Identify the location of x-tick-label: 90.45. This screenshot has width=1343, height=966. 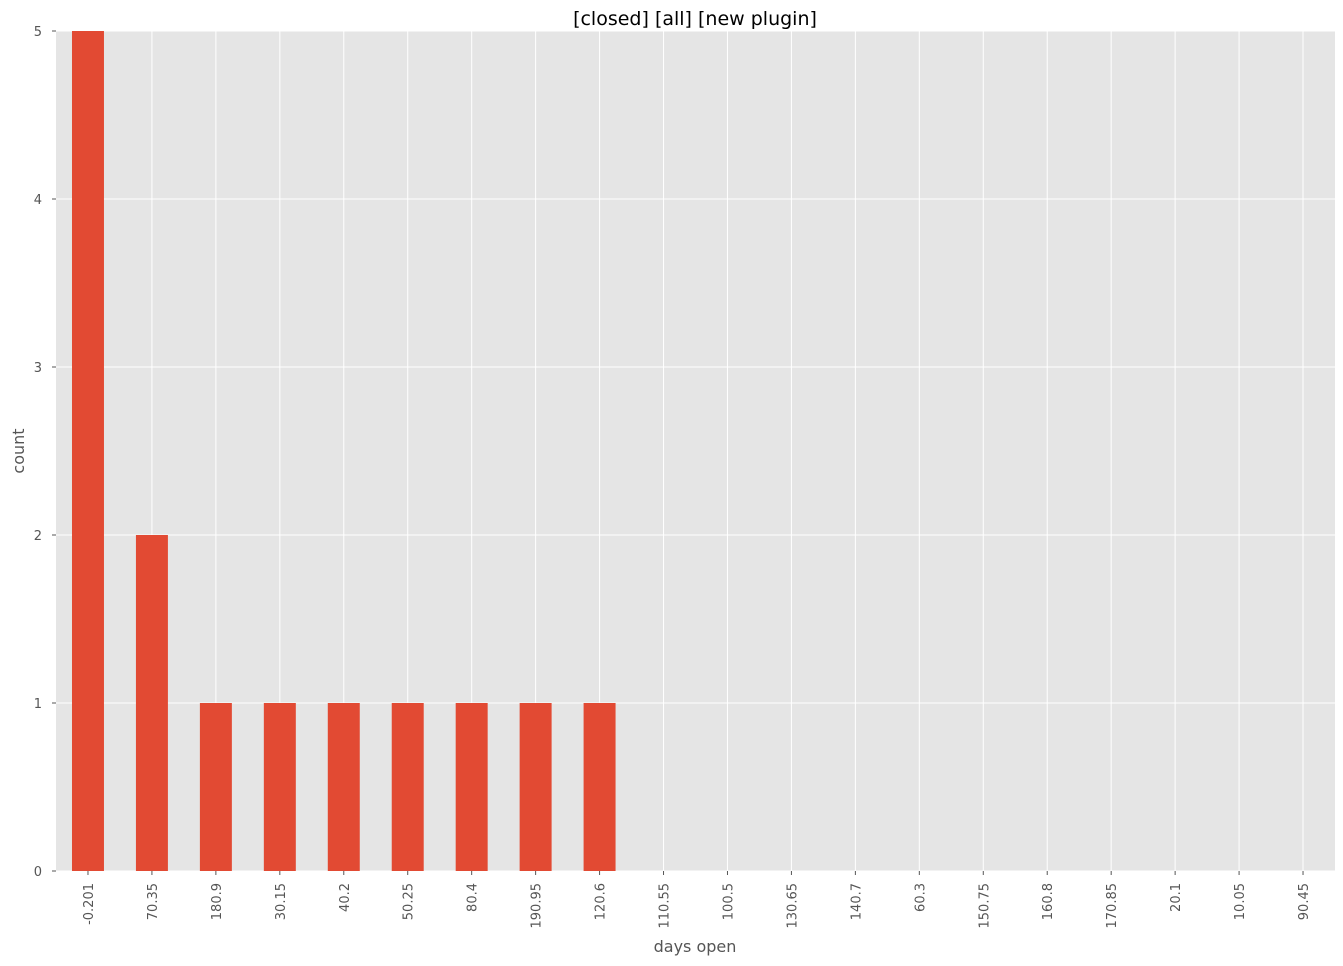
(1304, 901).